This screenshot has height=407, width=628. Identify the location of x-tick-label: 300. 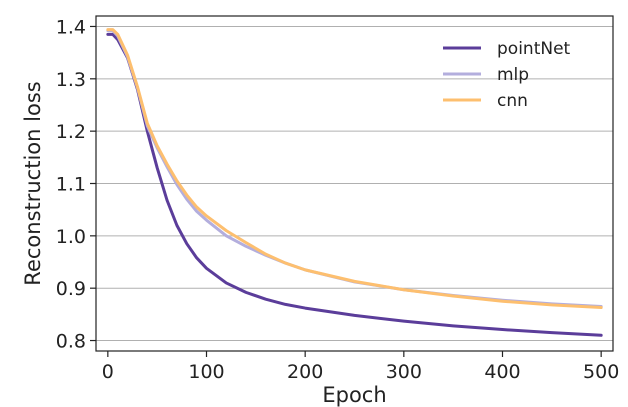
(404, 372).